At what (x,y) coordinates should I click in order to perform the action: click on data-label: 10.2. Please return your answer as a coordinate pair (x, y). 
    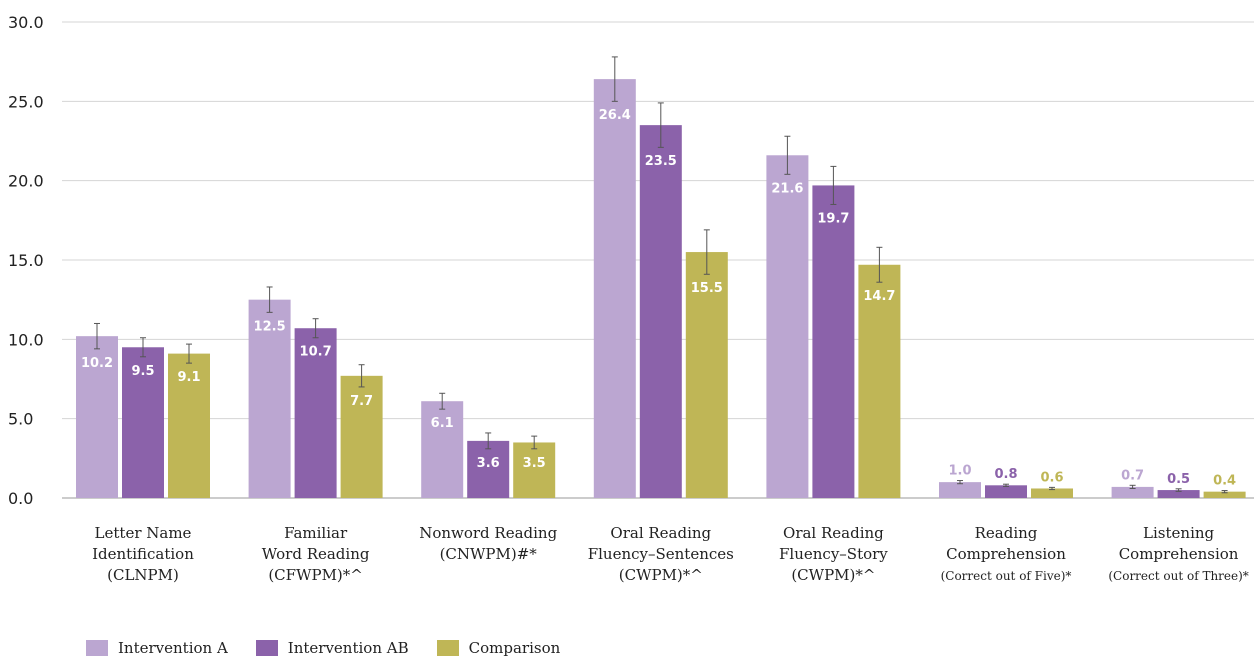
    Looking at the image, I should click on (97, 363).